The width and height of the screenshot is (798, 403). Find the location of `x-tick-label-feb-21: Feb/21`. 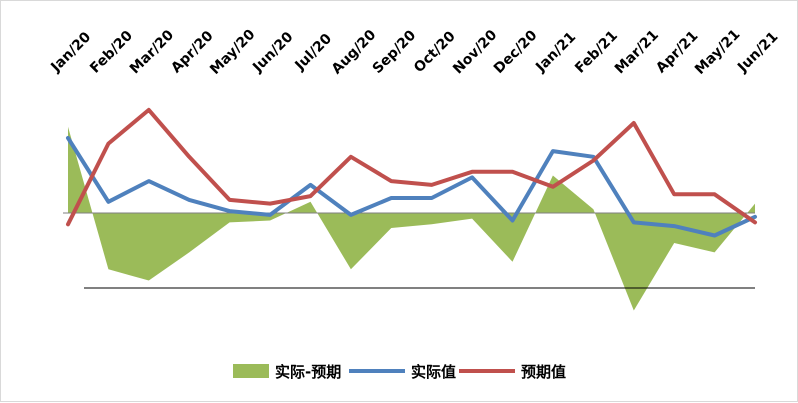

x-tick-label-feb-21: Feb/21 is located at coordinates (596, 52).